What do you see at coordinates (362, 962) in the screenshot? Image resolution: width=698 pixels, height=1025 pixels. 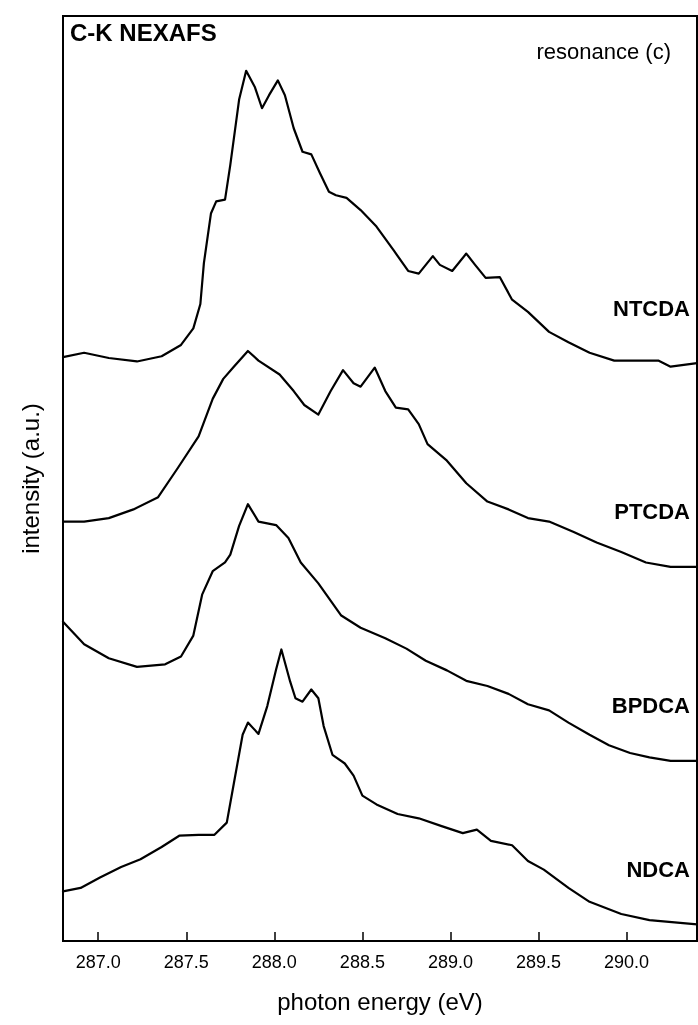 I see `x-tick-label: 288.5` at bounding box center [362, 962].